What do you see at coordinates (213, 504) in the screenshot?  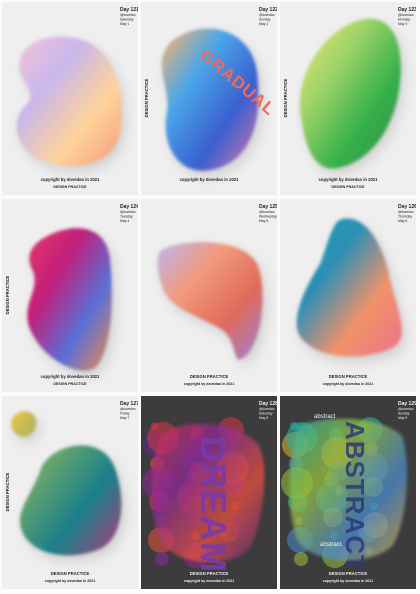 I see `art-text: DREAM` at bounding box center [213, 504].